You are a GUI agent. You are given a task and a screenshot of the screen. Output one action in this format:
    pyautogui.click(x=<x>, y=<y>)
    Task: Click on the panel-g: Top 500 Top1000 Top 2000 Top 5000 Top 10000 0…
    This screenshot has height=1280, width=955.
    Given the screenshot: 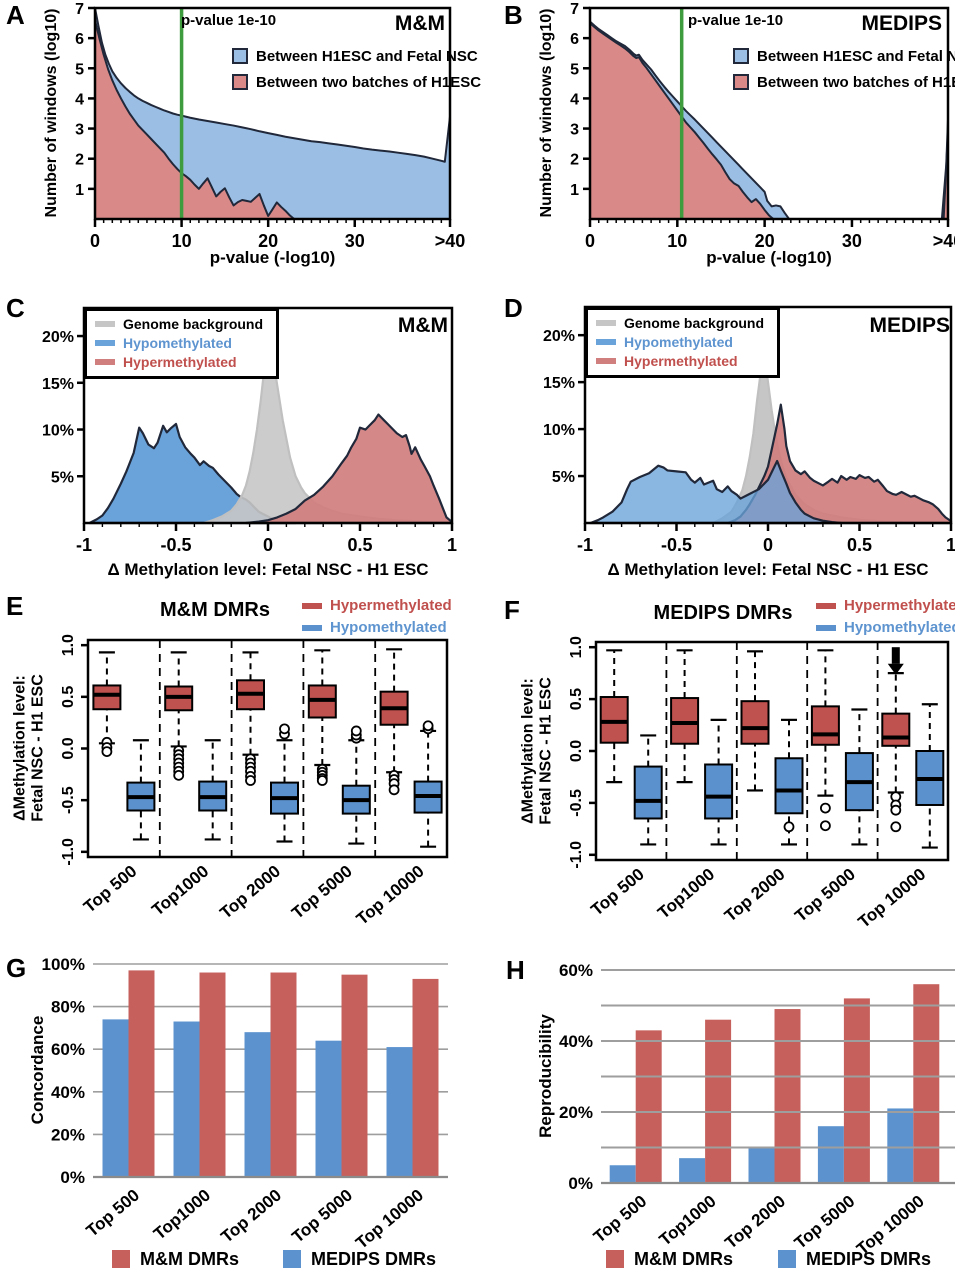 What is the action you would take?
    pyautogui.click(x=239, y=1115)
    